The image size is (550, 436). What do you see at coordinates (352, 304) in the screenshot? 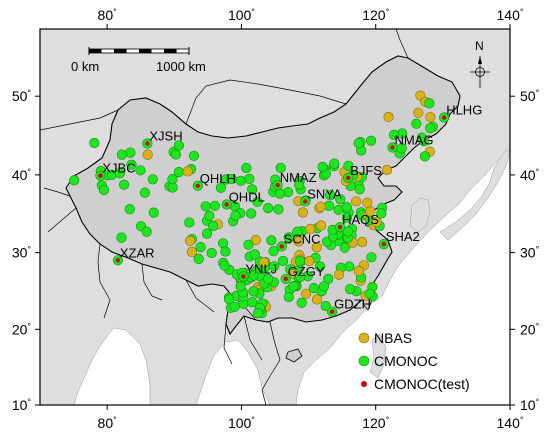
I see `station-code-label: GDZH` at bounding box center [352, 304].